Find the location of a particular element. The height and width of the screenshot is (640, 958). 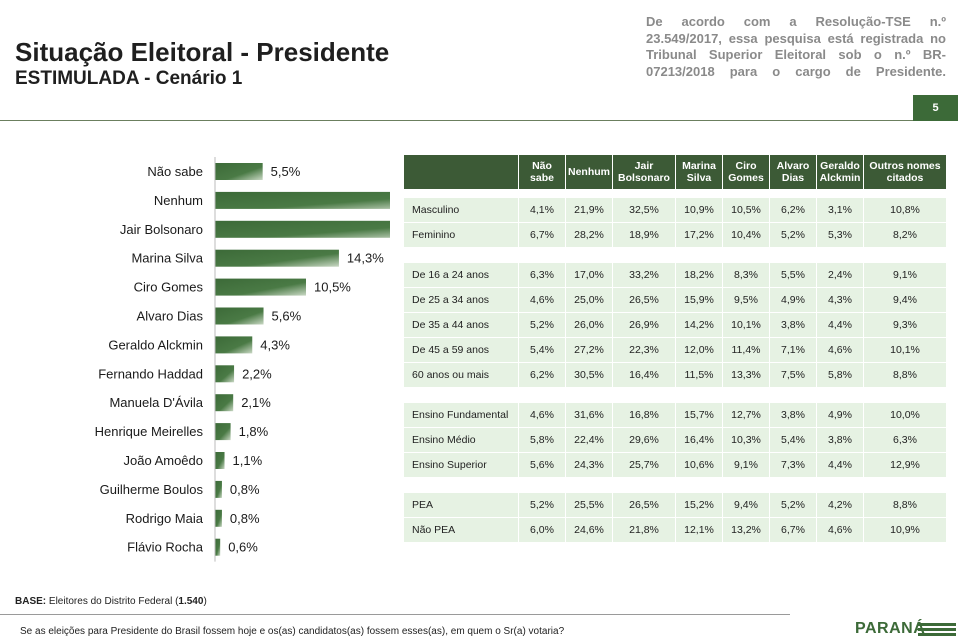

table-cell: 11,4% is located at coordinates (746, 350).